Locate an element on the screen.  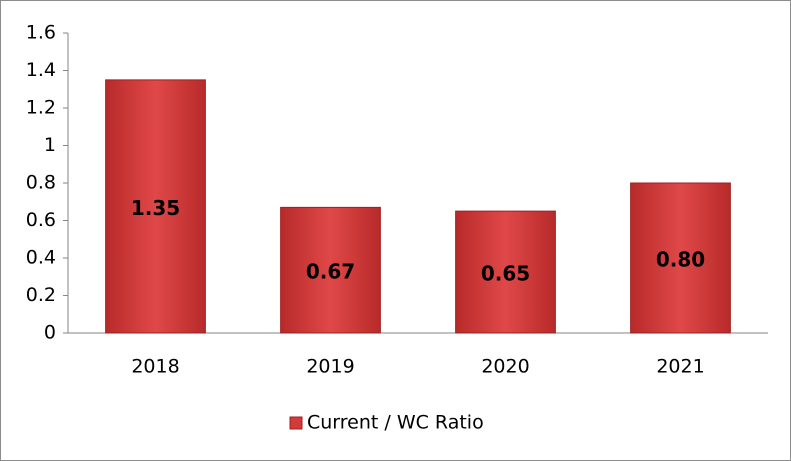
value-label: 1.35 is located at coordinates (155, 208).